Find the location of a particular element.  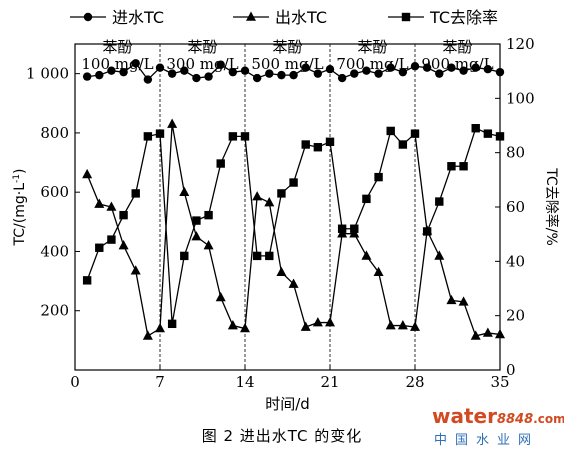

watermark-logo: water8848.com 中国水业网 is located at coordinates (498, 427).